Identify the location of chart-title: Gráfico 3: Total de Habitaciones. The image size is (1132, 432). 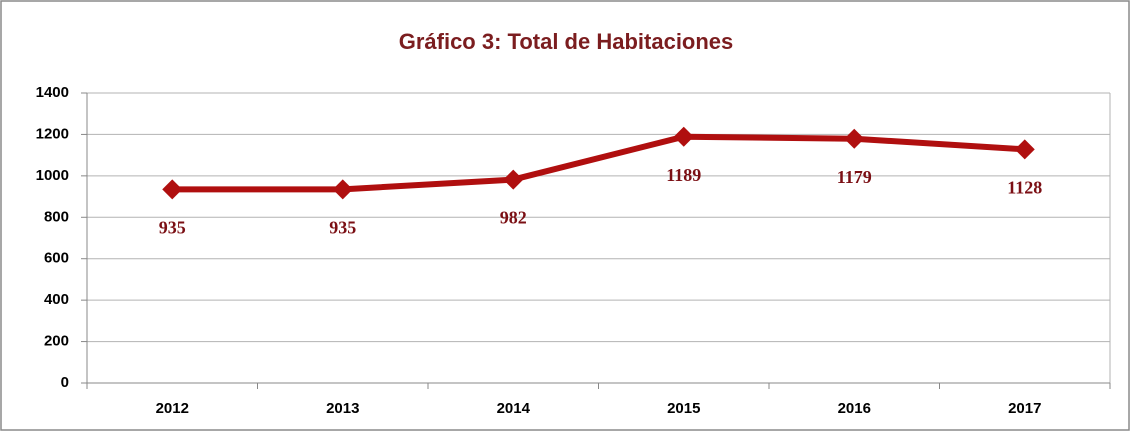
(566, 41).